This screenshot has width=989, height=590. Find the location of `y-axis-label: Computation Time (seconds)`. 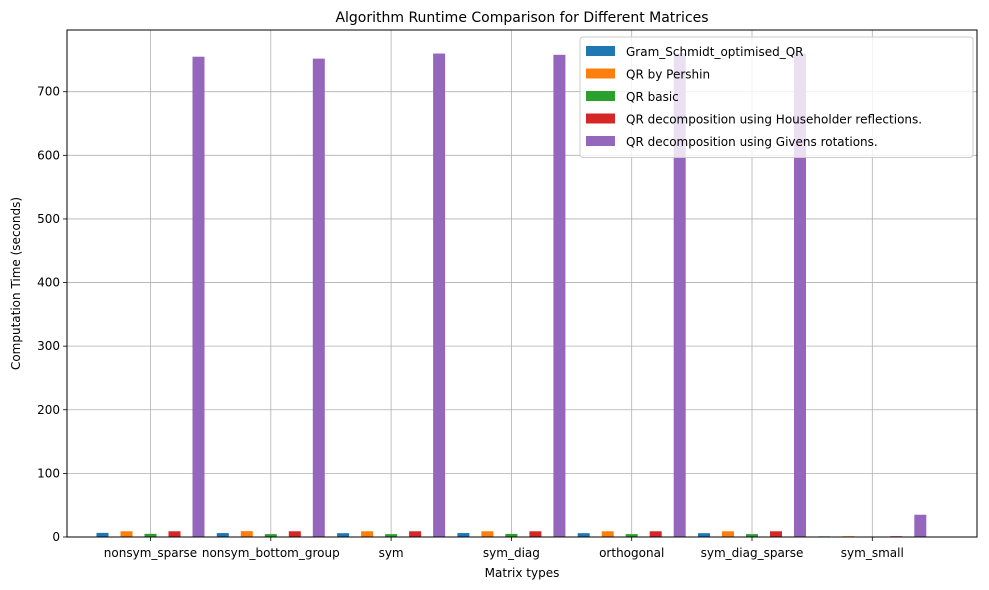

y-axis-label: Computation Time (seconds) is located at coordinates (16, 283).